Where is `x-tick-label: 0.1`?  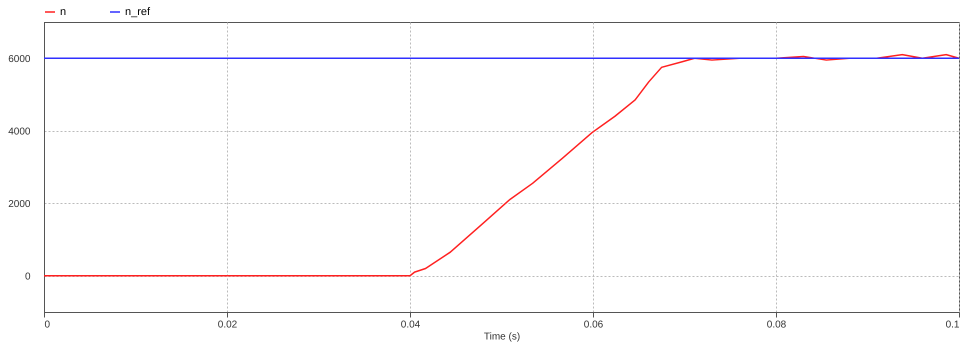 x-tick-label: 0.1 is located at coordinates (953, 325).